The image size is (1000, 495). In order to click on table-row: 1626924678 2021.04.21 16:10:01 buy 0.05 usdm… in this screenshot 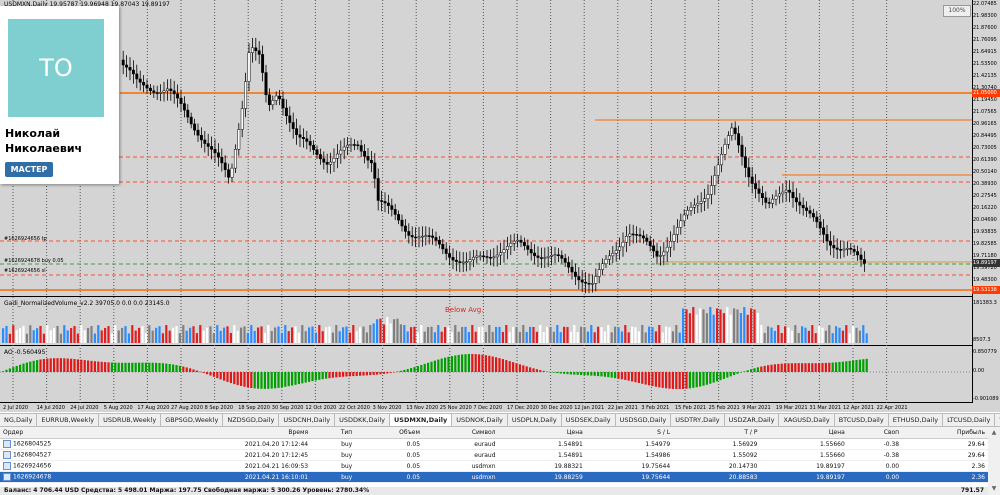, I will do `click(494, 477)`.